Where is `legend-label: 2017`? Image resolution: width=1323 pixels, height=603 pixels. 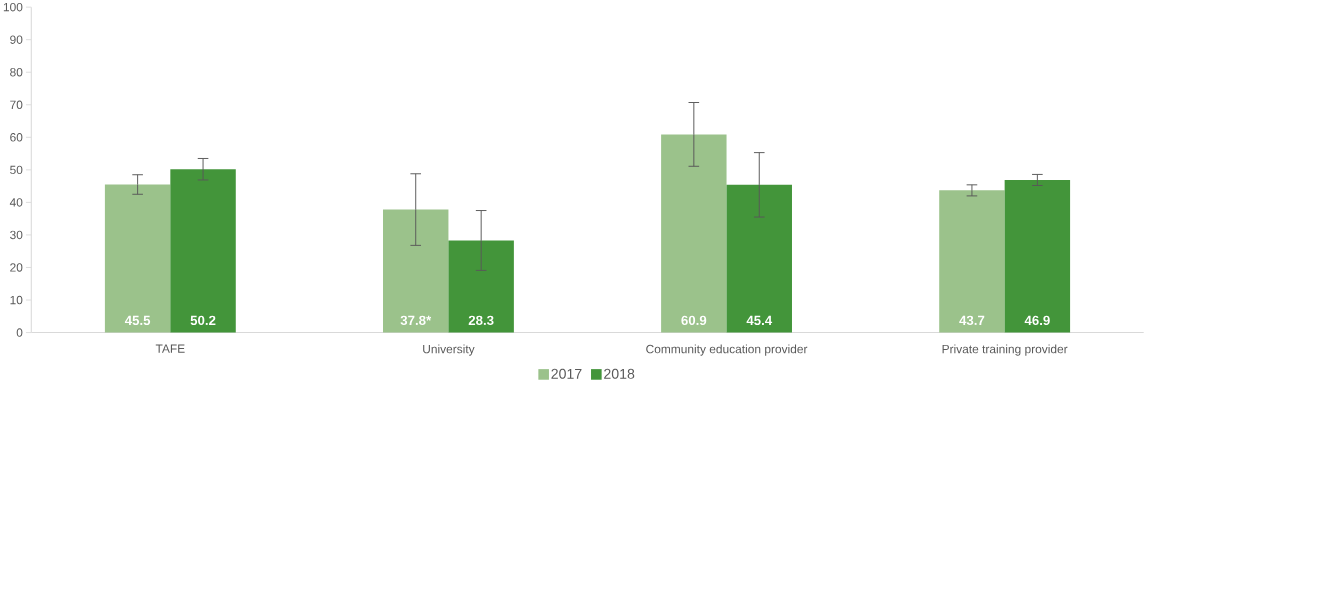
legend-label: 2017 is located at coordinates (566, 373).